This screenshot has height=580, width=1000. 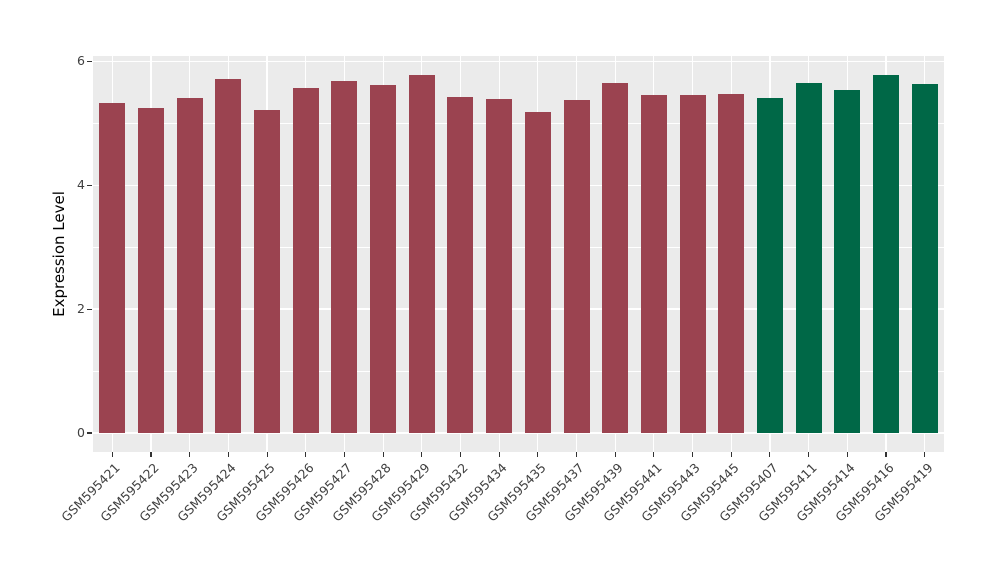 What do you see at coordinates (344, 256) in the screenshot?
I see `bar-GSM595427` at bounding box center [344, 256].